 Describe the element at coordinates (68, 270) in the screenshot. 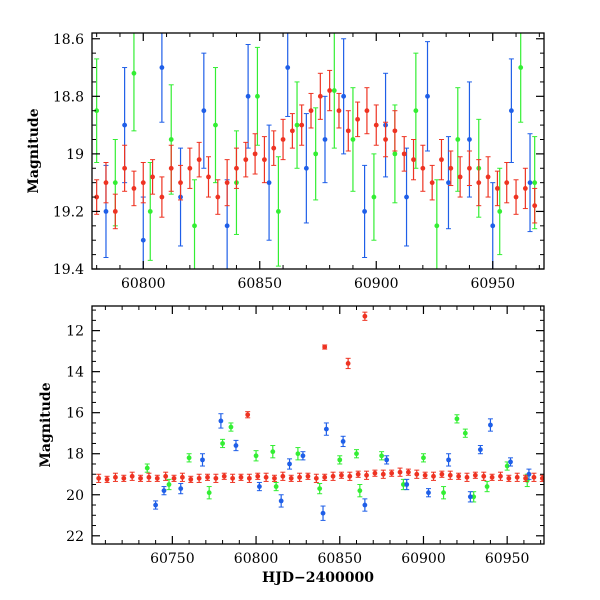

I see `top-y-tick-label: 19.4` at that location.